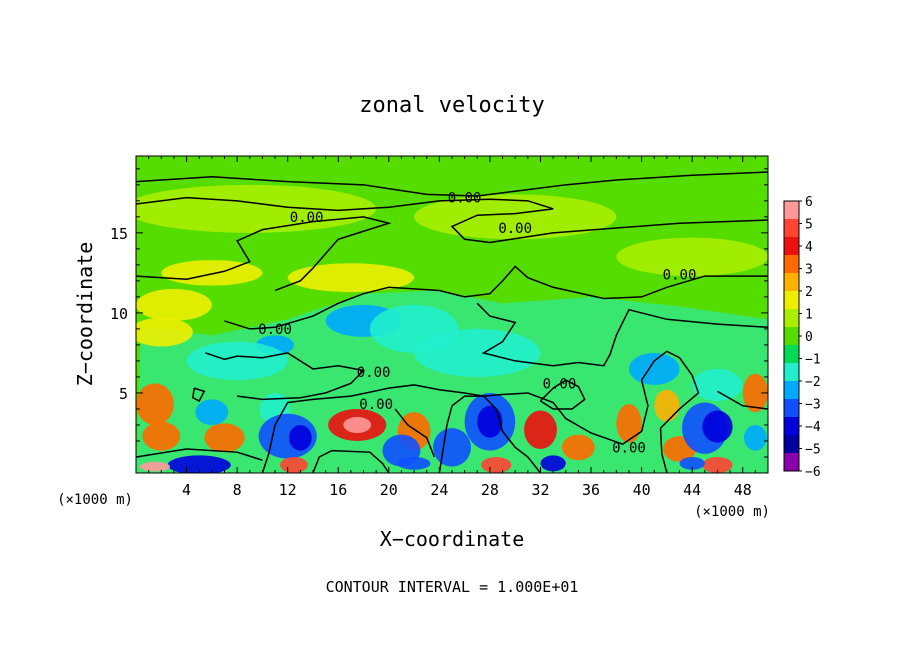  Describe the element at coordinates (809, 270) in the screenshot. I see `colorbar-tick-label: 3` at that location.